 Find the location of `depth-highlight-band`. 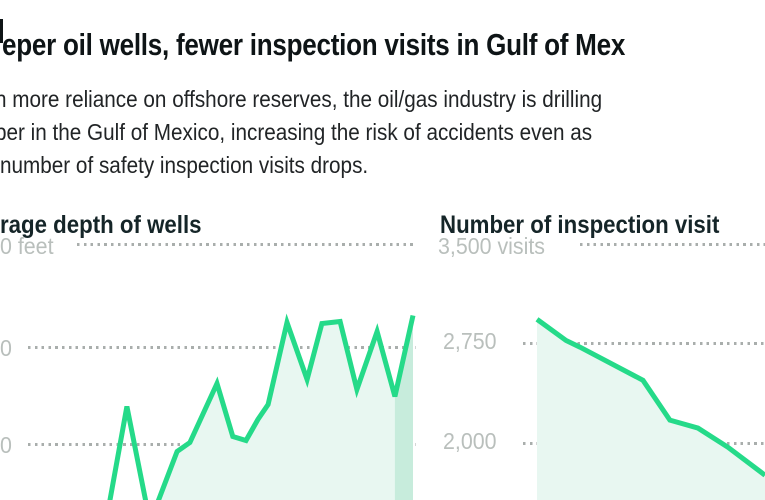

depth-highlight-band is located at coordinates (403, 407).